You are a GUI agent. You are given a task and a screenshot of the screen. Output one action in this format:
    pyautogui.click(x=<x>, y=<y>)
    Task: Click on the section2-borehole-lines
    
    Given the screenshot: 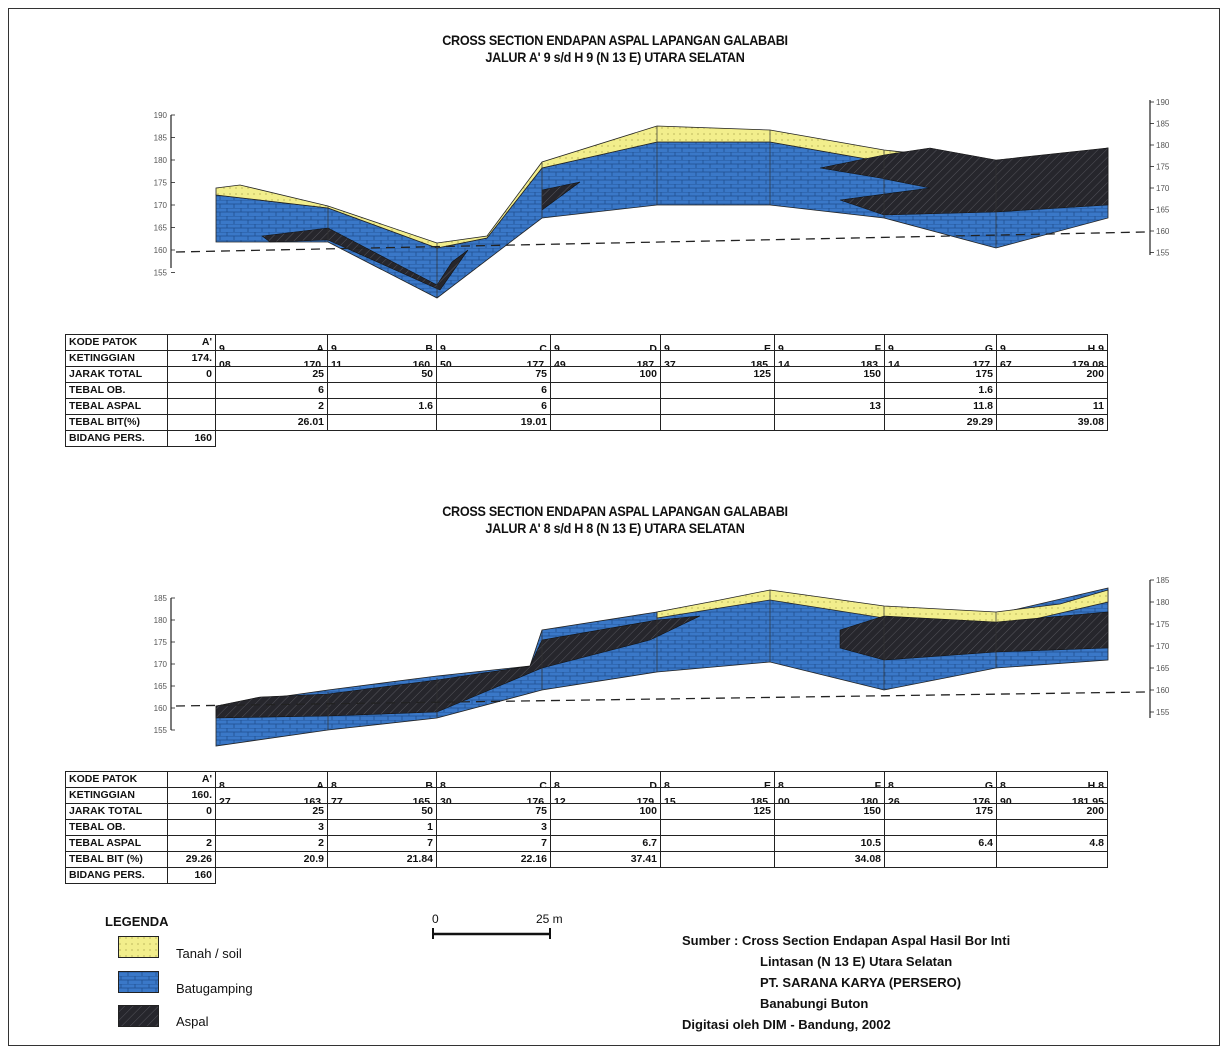 What is the action you would take?
    pyautogui.click(x=662, y=660)
    